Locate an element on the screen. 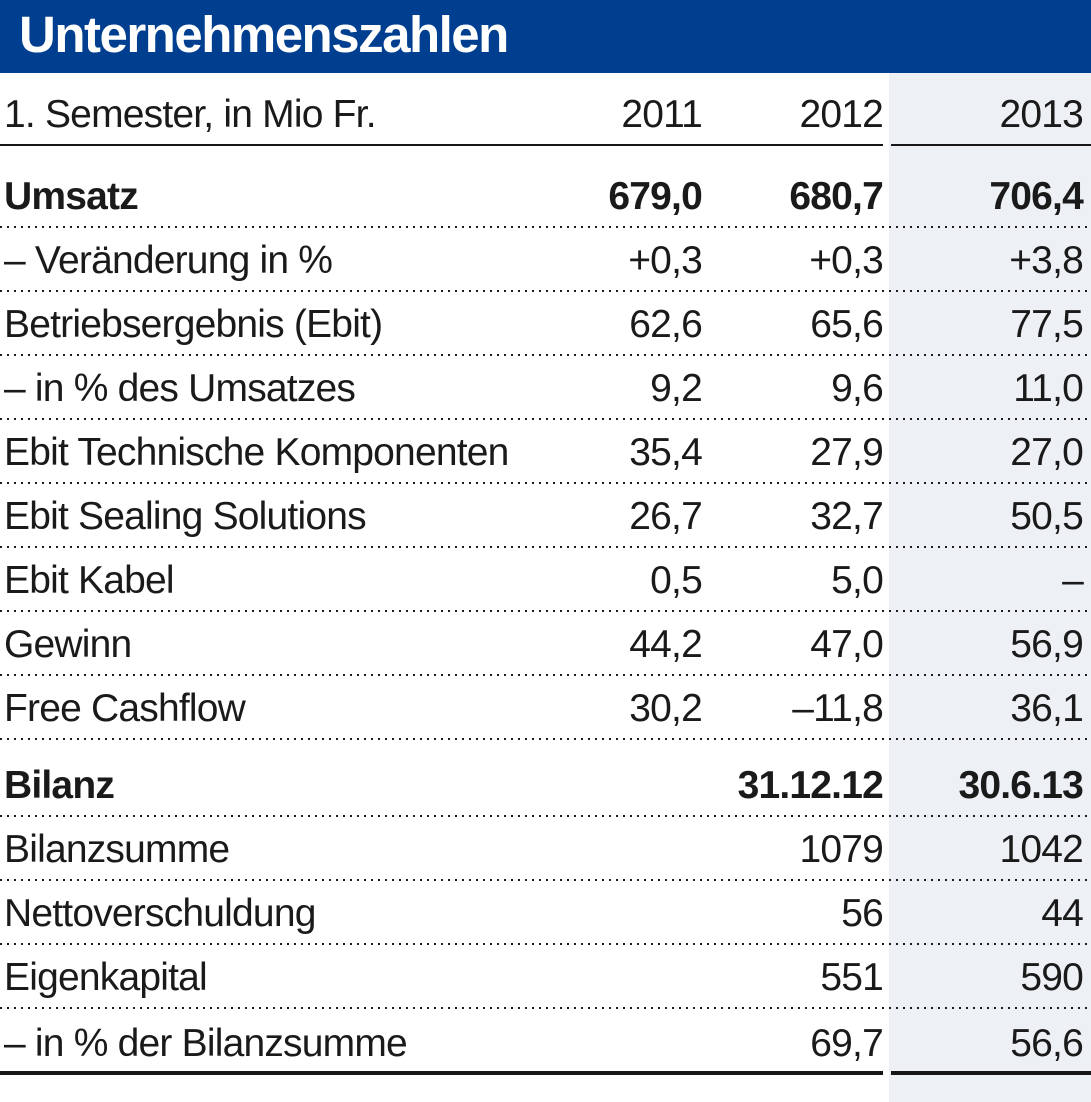 Image resolution: width=1091 pixels, height=1102 pixels. row-label: – Veränderung in % is located at coordinates (168, 260).